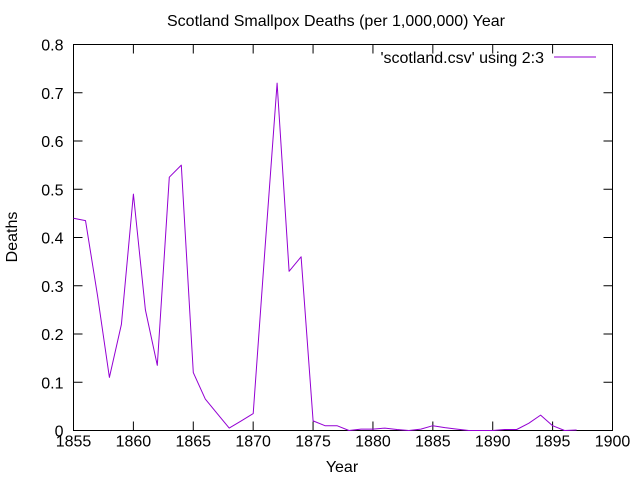 The image size is (640, 480). I want to click on x-tick-label: 1900, so click(613, 442).